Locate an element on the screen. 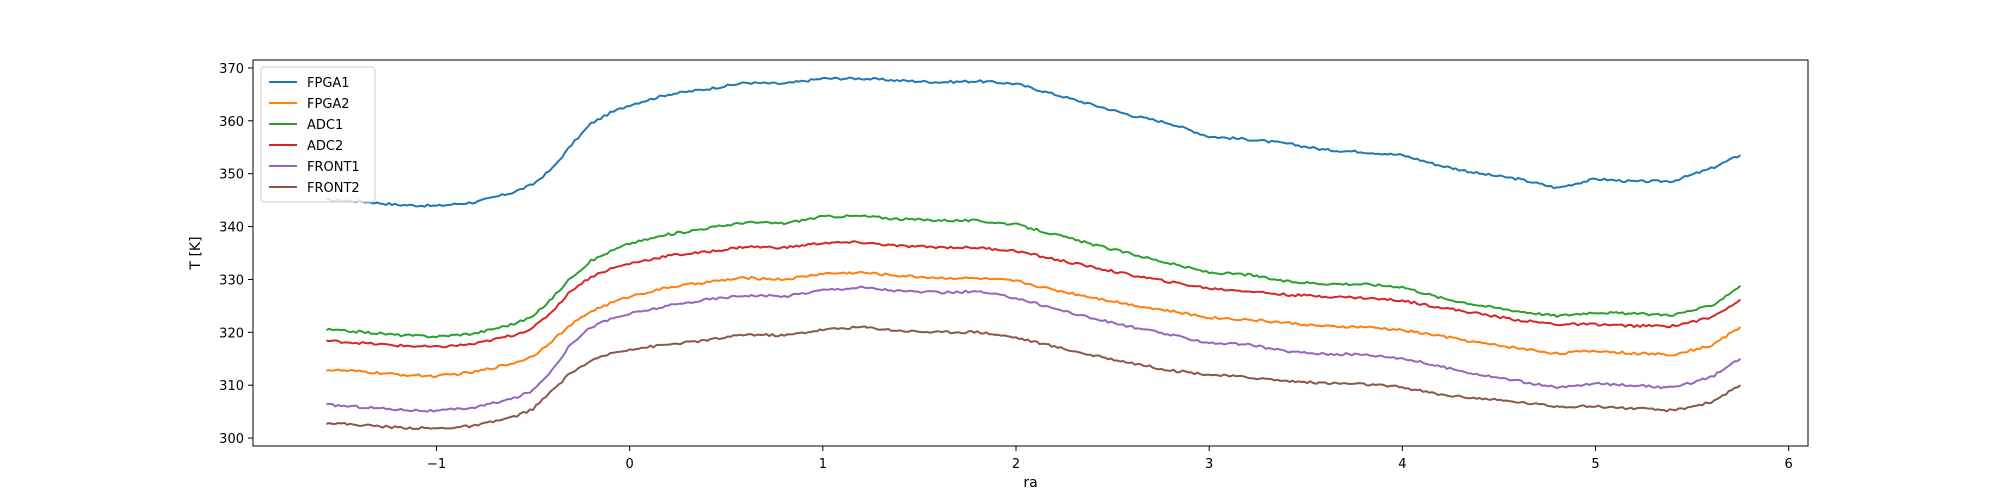 Image resolution: width=2000 pixels, height=500 pixels. y-tick-label: 370 is located at coordinates (231, 69).